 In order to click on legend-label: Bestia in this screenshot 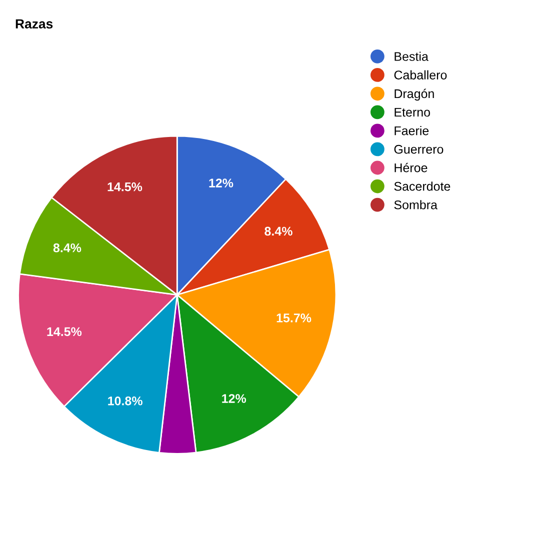, I will do `click(411, 56)`.